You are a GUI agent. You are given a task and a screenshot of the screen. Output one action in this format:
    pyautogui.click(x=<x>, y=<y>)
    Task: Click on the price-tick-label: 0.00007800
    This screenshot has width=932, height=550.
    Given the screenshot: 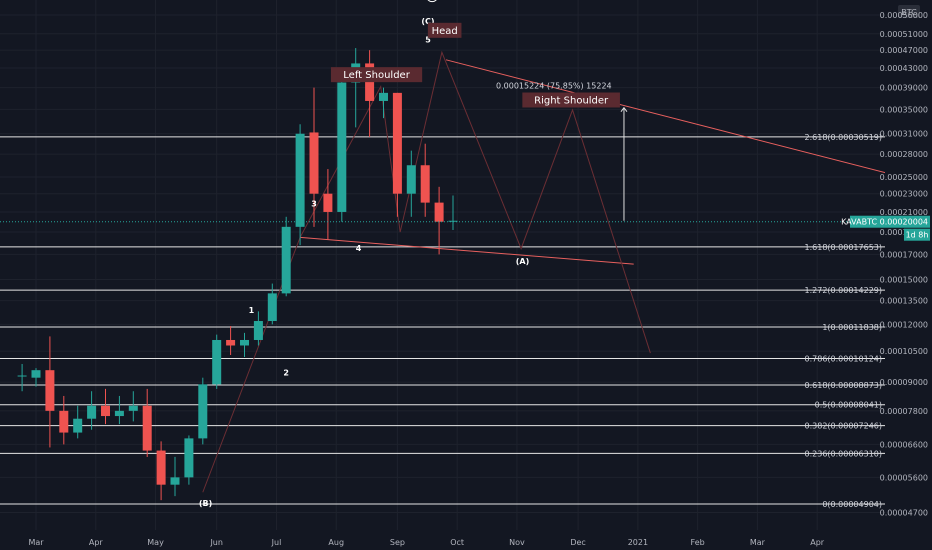 What is the action you would take?
    pyautogui.click(x=904, y=411)
    